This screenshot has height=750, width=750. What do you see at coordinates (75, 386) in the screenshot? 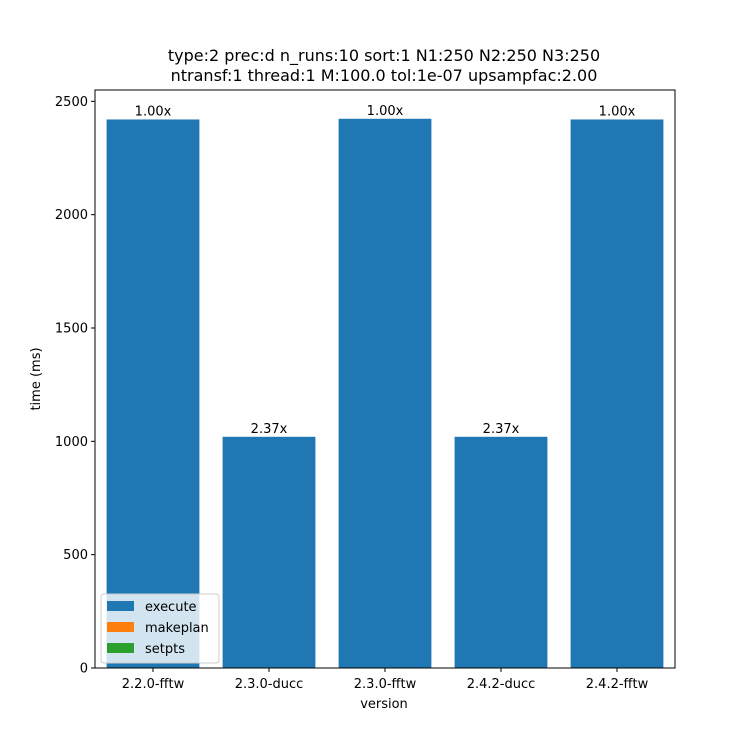
I see `y-axis: 0 500 1000 1500 2000 2500` at bounding box center [75, 386].